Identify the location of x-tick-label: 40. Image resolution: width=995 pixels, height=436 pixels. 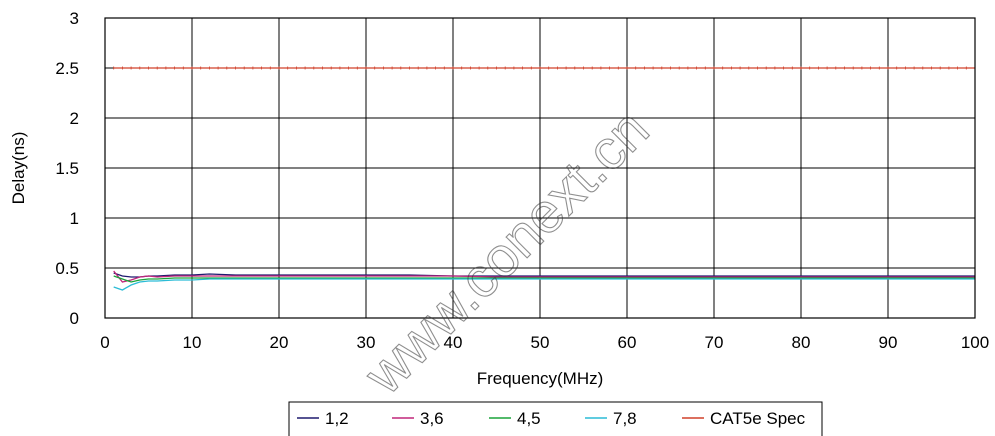
(453, 342).